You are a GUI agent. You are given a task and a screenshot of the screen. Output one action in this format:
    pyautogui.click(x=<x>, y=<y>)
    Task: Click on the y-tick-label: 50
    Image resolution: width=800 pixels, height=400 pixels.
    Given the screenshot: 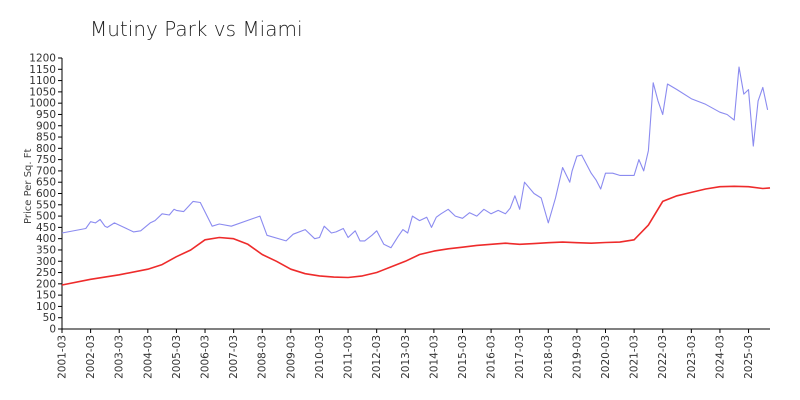 What is the action you would take?
    pyautogui.click(x=49, y=318)
    